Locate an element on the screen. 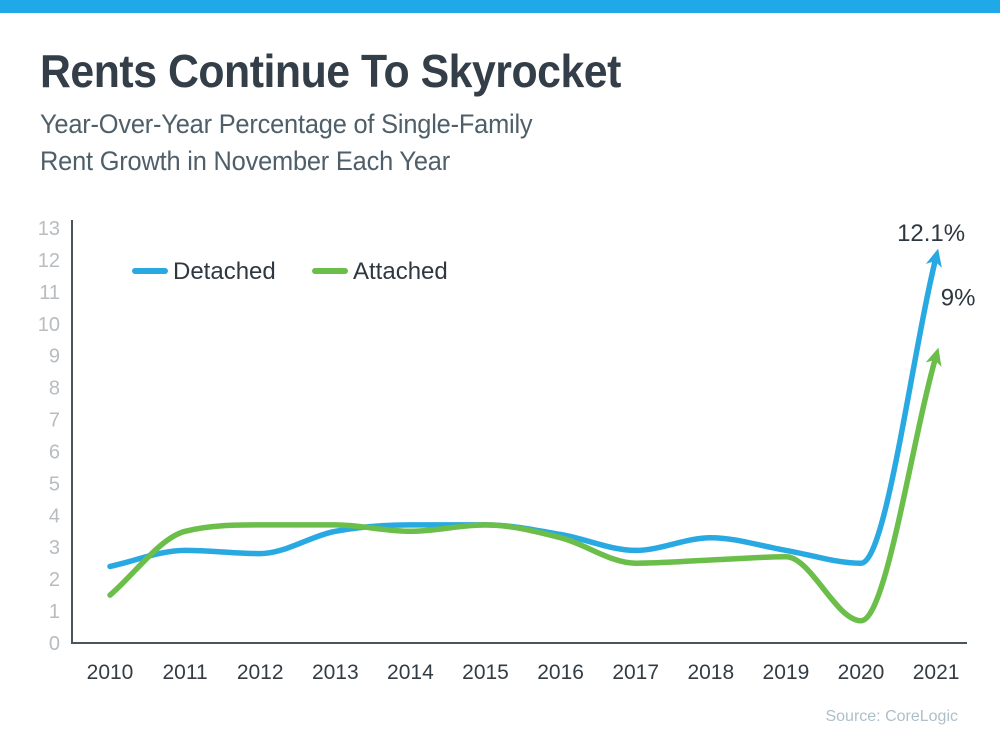 The width and height of the screenshot is (1000, 750). annotation-attached: 9% is located at coordinates (958, 298).